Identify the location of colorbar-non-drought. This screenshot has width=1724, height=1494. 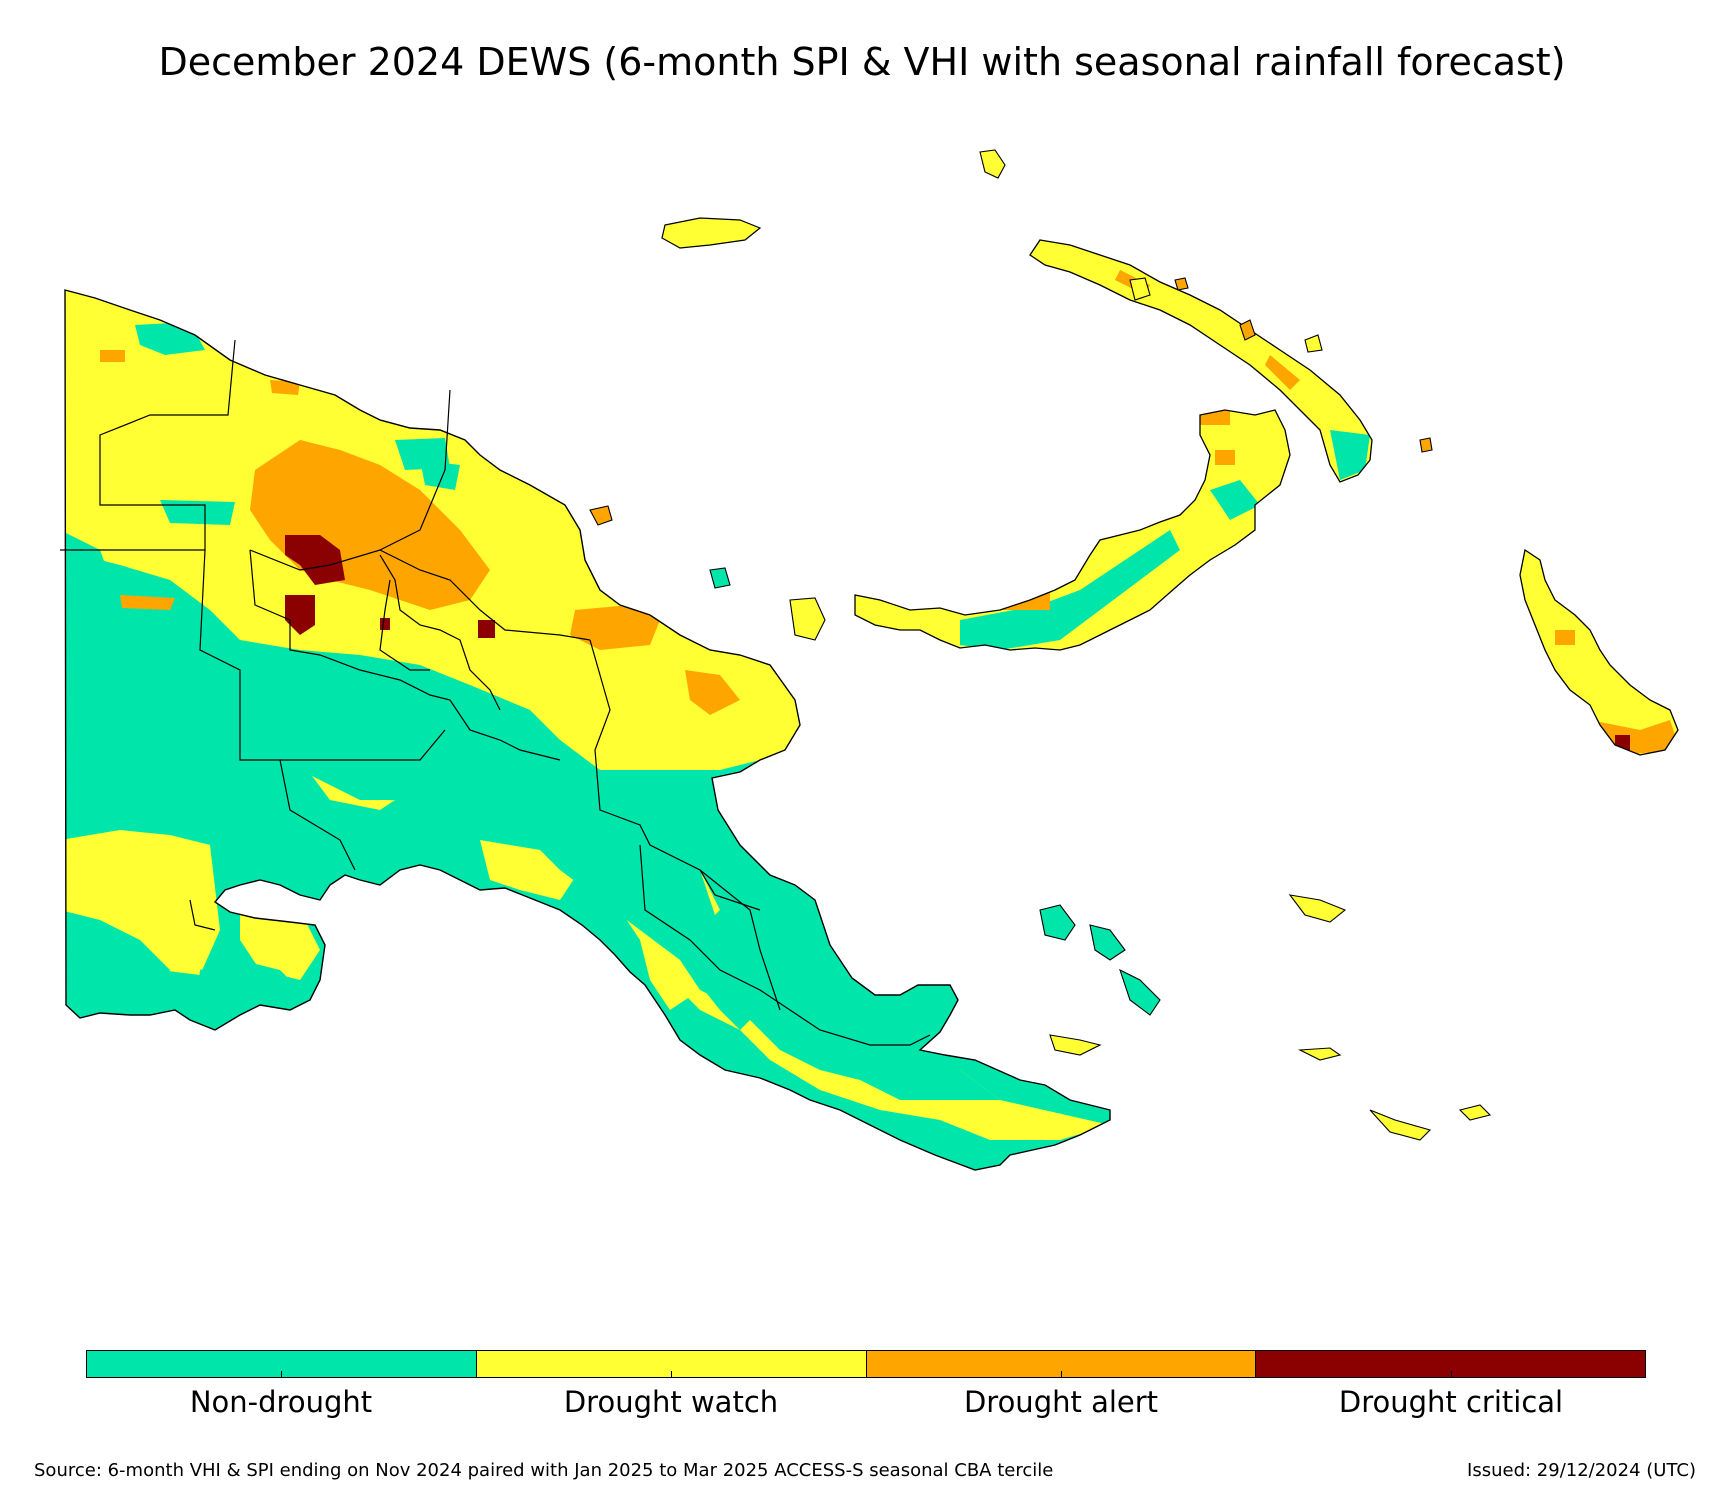
(282, 1364).